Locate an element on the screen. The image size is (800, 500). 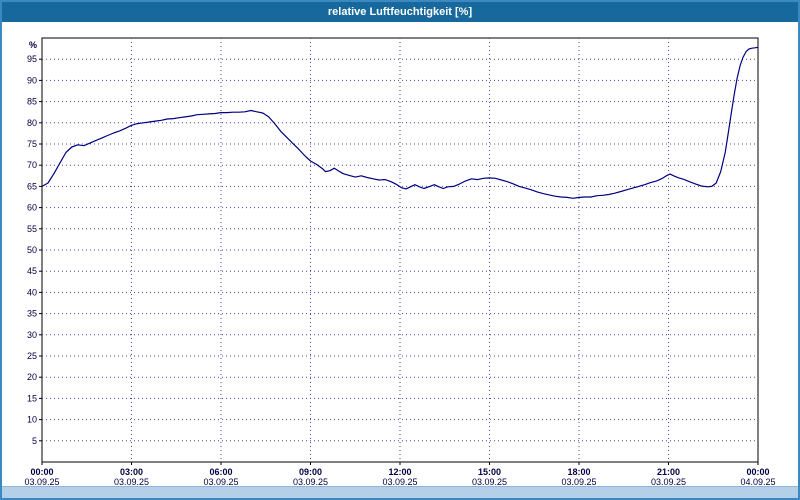
y-axis-tick-label: 15 is located at coordinates (32, 398).